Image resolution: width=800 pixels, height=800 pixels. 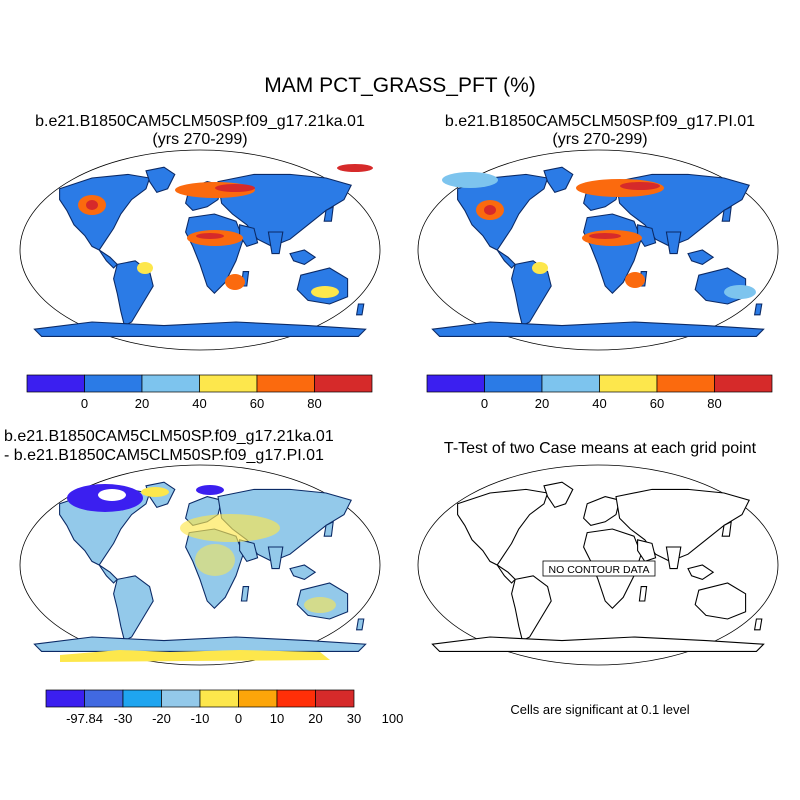 I want to click on panel-control-subtitle: (yrs 270-299), so click(x=600, y=139).